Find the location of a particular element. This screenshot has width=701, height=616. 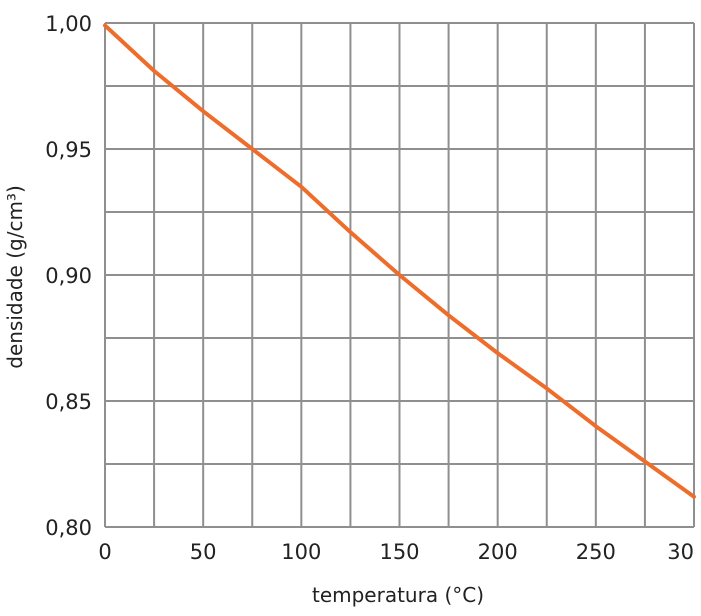

y-tick-label: 0,90 is located at coordinates (68, 276).